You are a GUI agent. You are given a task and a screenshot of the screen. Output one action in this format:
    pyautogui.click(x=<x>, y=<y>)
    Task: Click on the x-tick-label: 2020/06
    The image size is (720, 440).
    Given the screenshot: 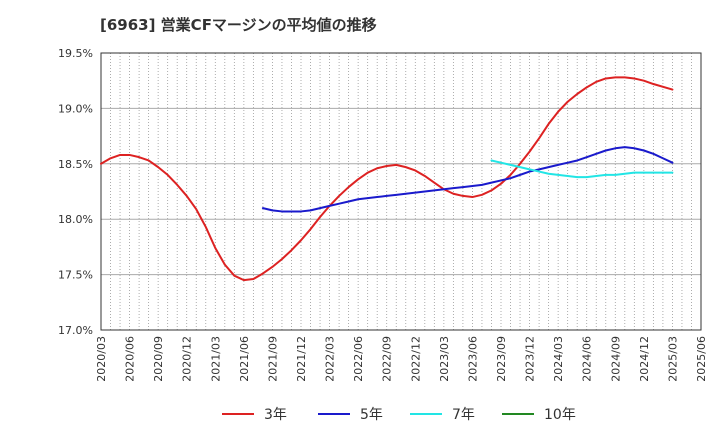 What is the action you would take?
    pyautogui.click(x=130, y=359)
    